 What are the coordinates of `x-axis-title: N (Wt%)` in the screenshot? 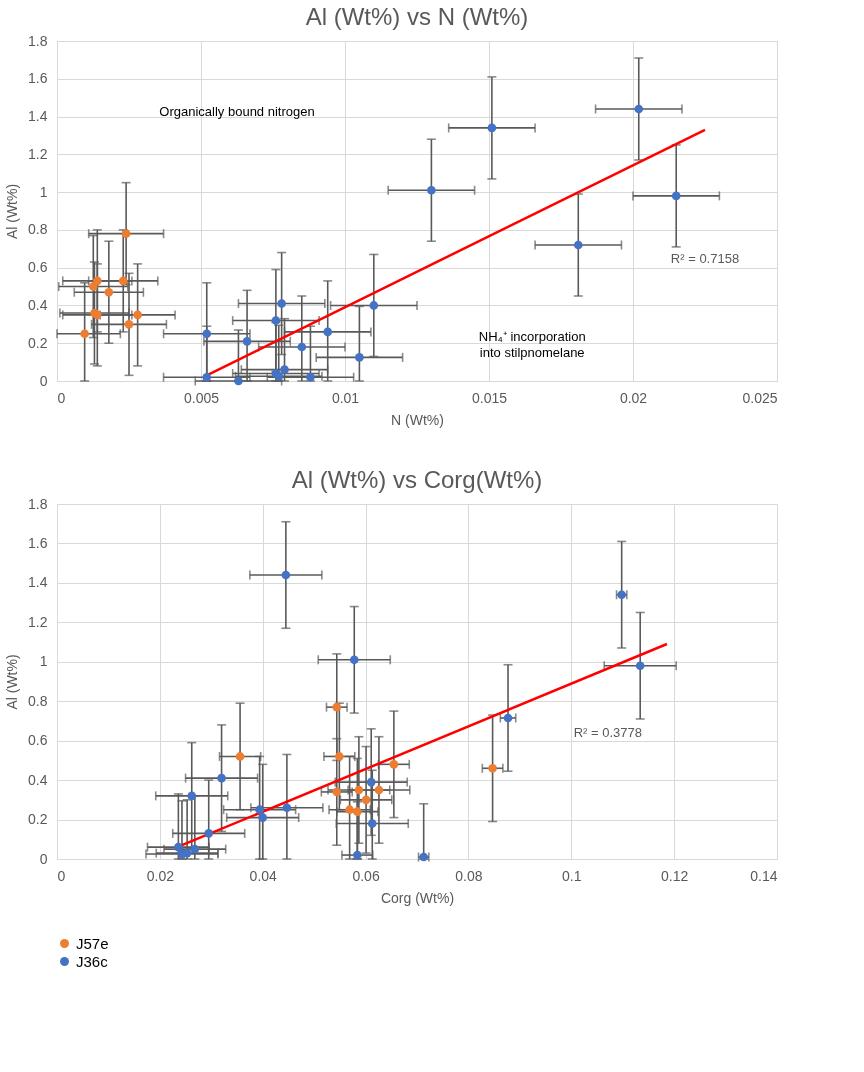 It's located at (417, 419).